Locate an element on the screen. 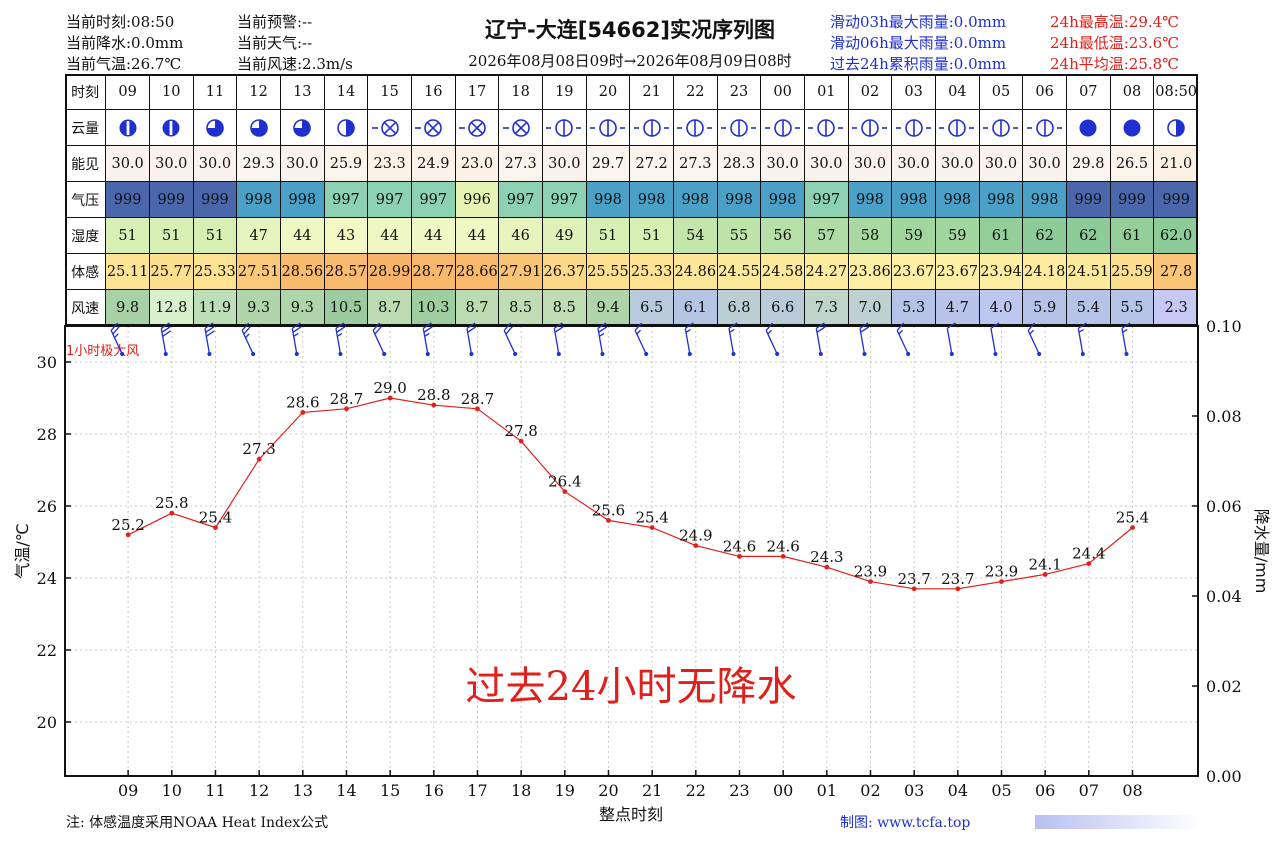 This screenshot has width=1280, height=843. cell-hour: 17 is located at coordinates (477, 92).